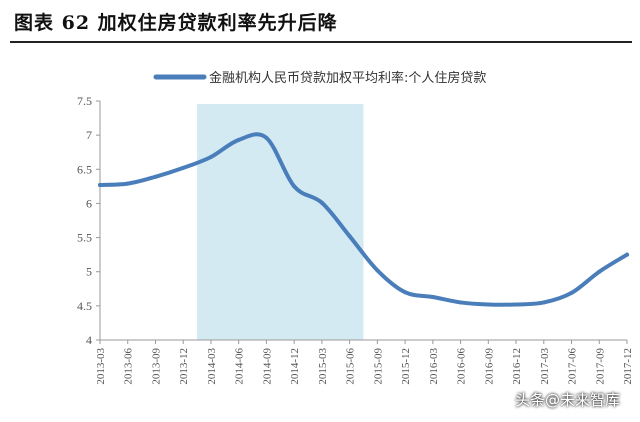 This screenshot has width=640, height=422. Describe the element at coordinates (184, 366) in the screenshot. I see `x-tick-label: 2013-12` at that location.